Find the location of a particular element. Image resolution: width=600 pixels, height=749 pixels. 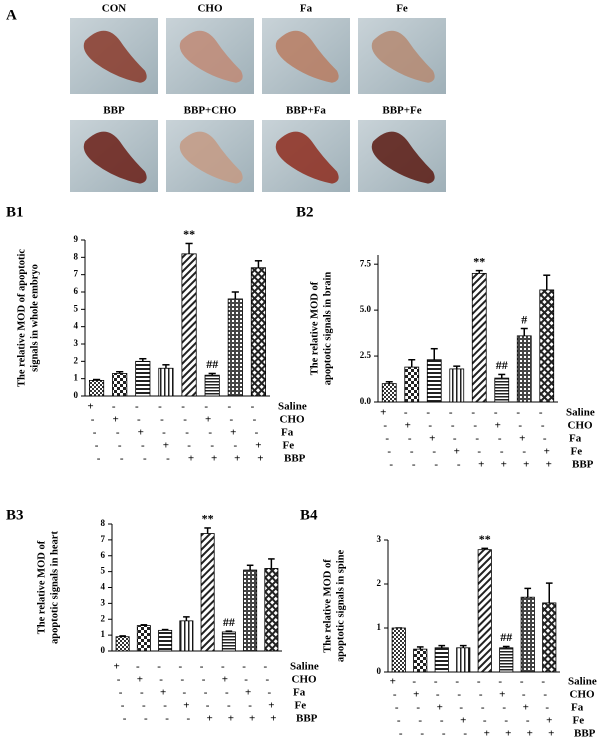

image-caption: BBP+Fa is located at coordinates (306, 111).